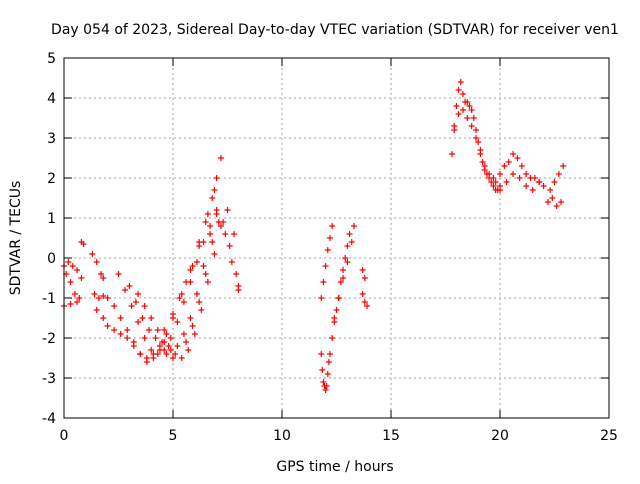  Describe the element at coordinates (49, 299) in the screenshot. I see `y-tick-label: -1` at that location.